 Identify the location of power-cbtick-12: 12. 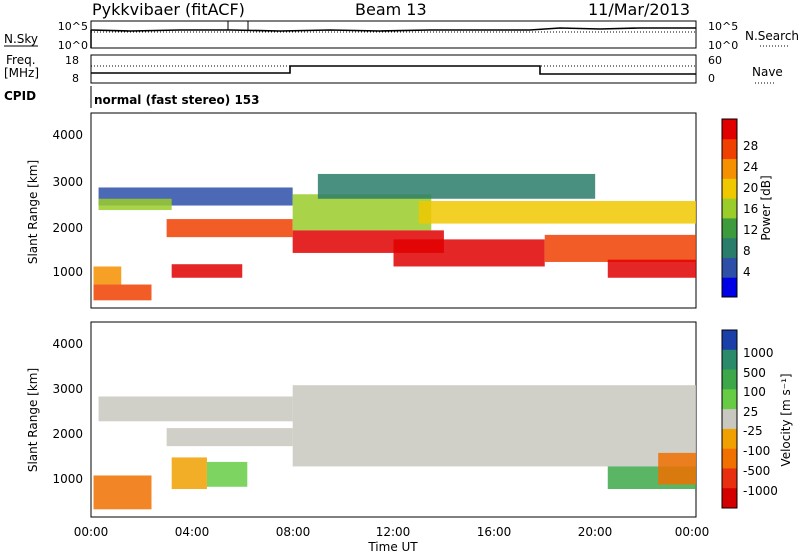
(750, 230).